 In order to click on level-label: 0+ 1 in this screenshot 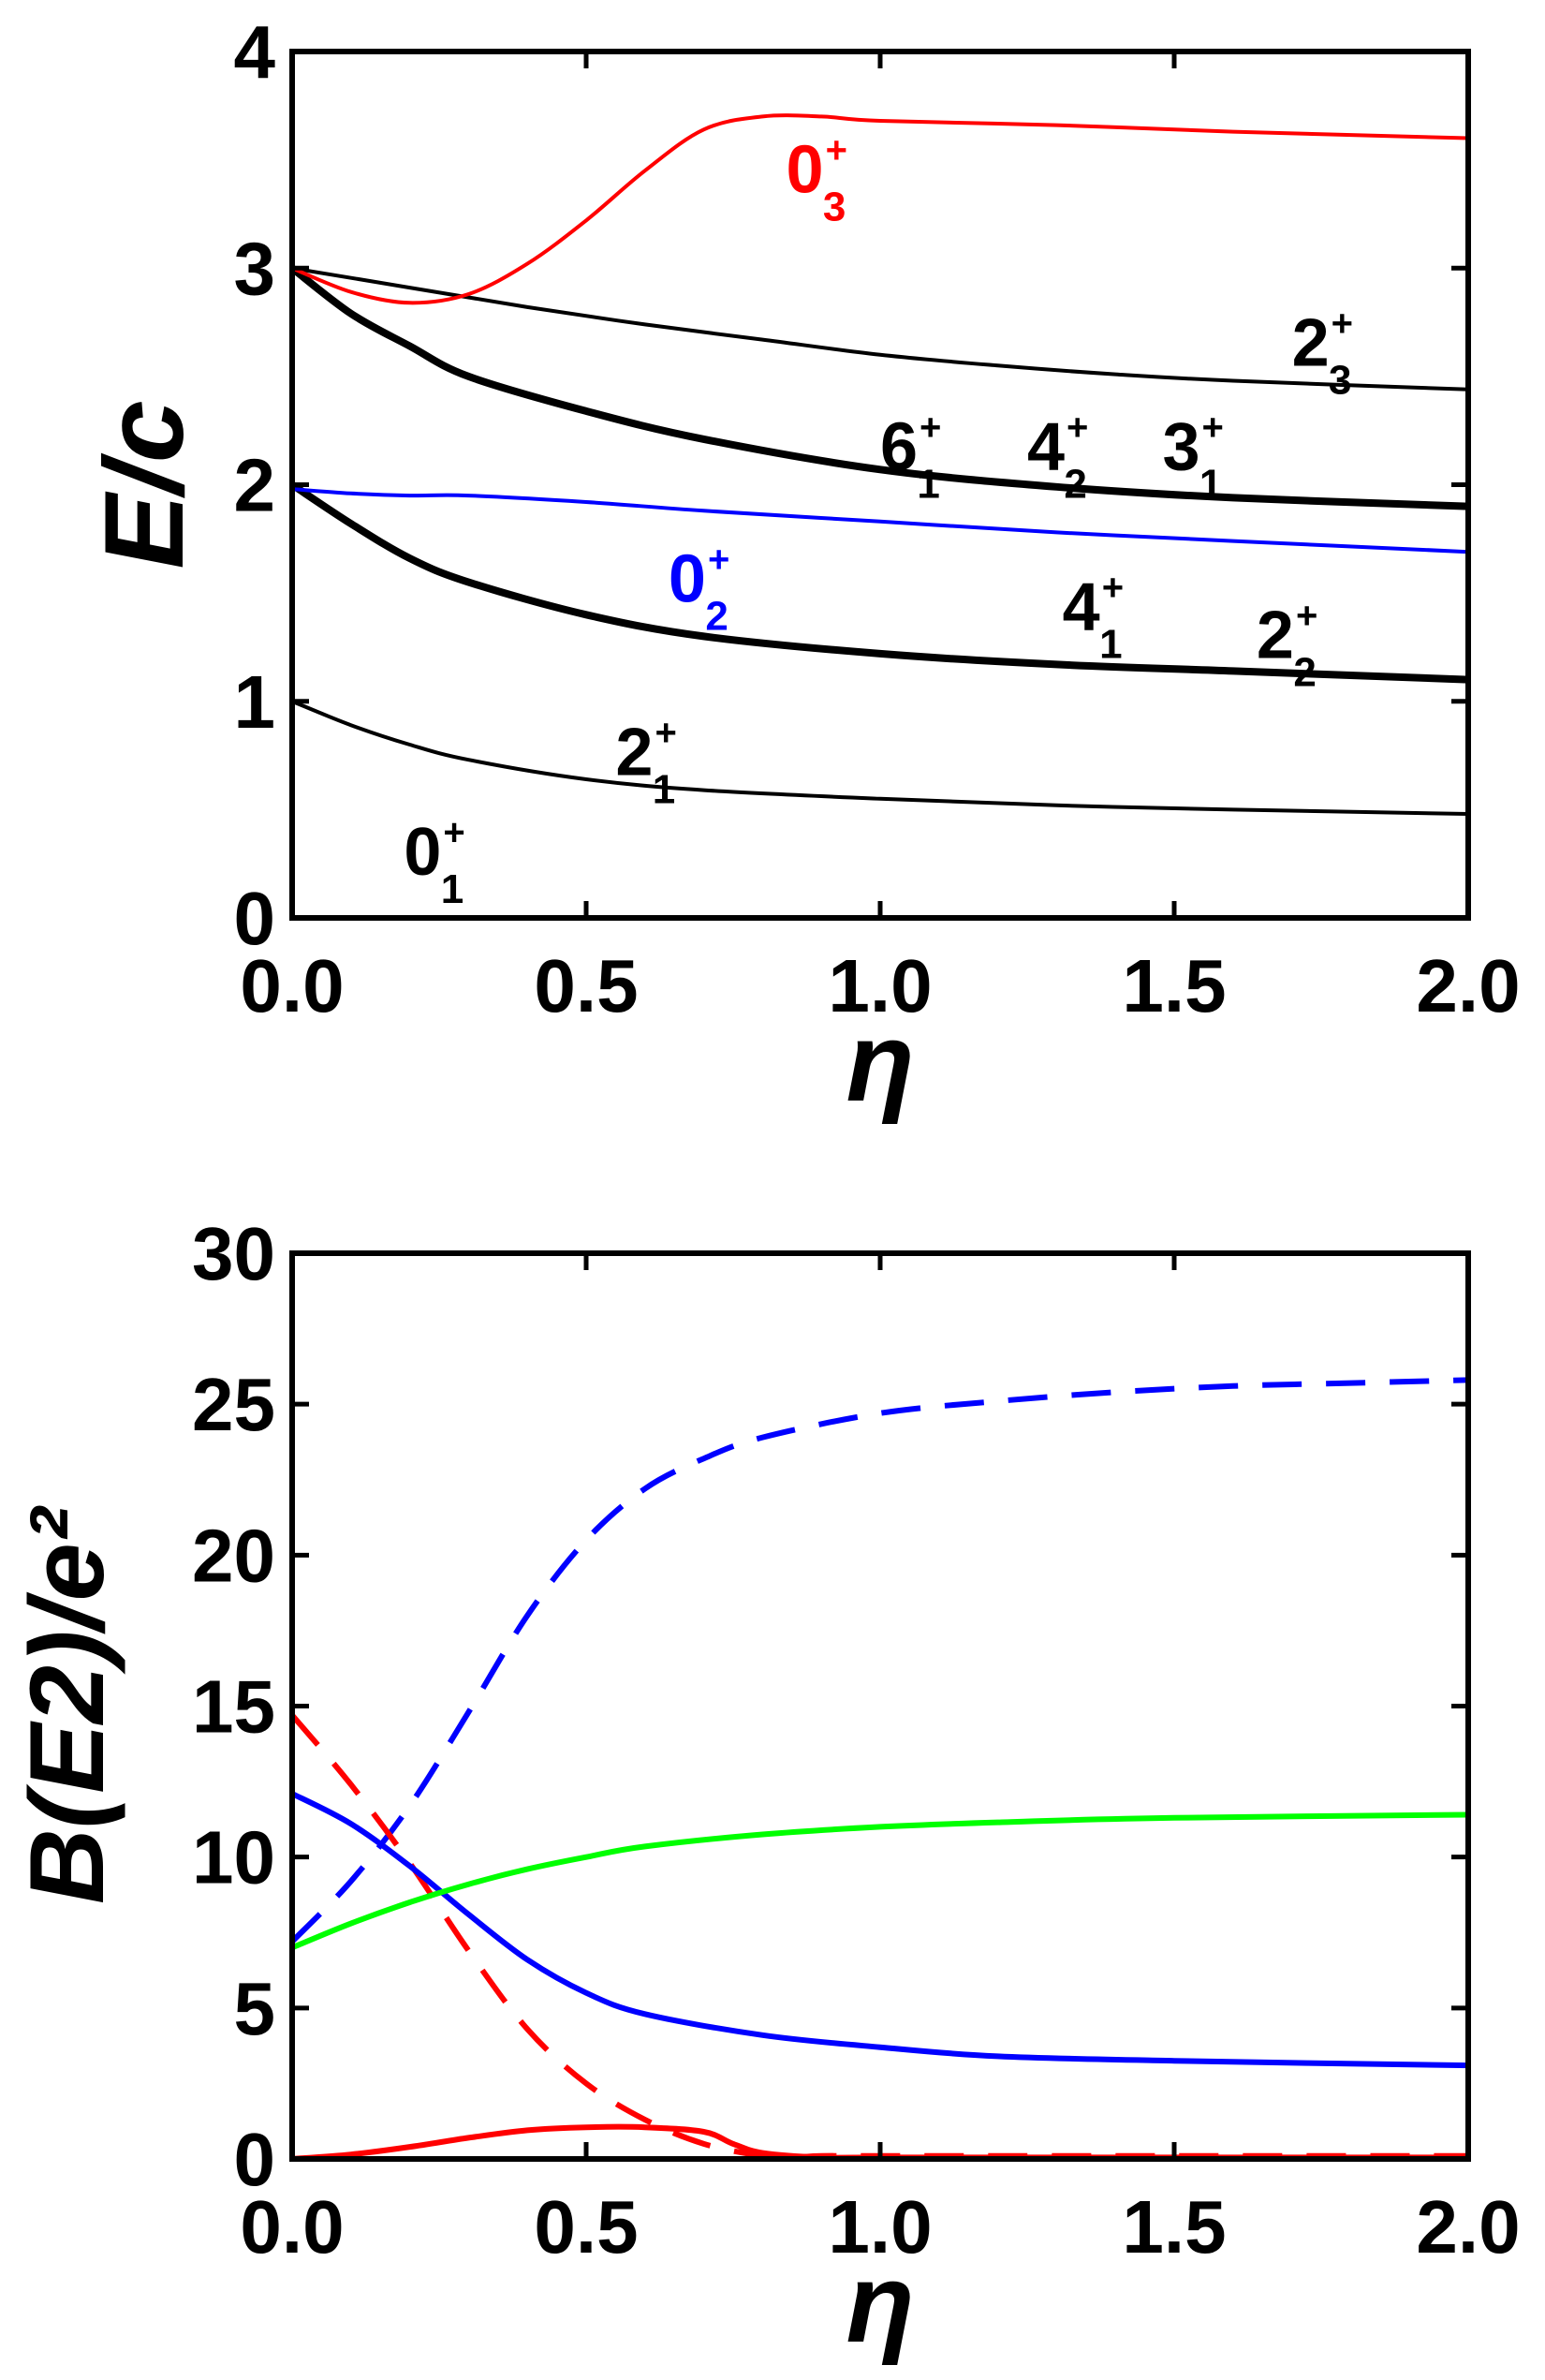, I will do `click(434, 862)`.